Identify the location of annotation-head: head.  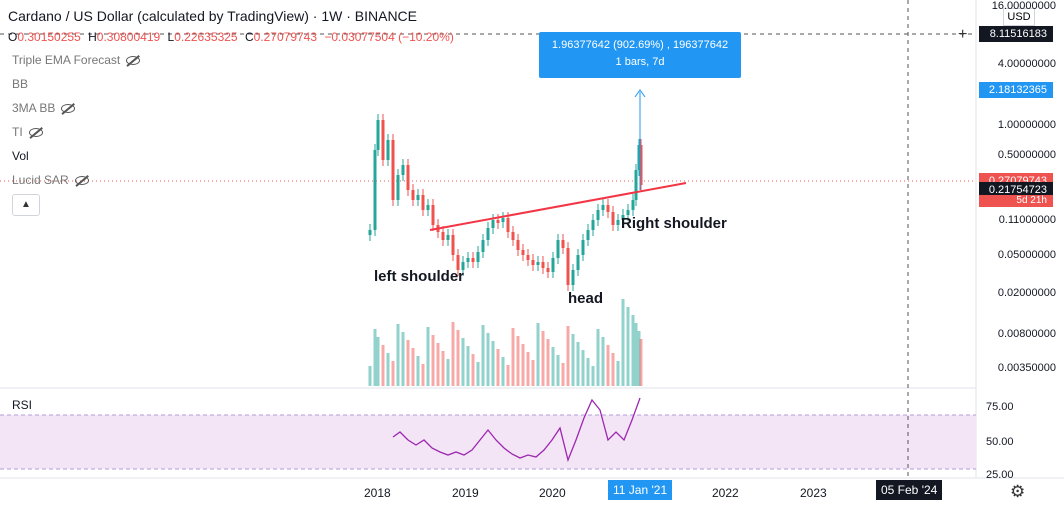
(586, 298).